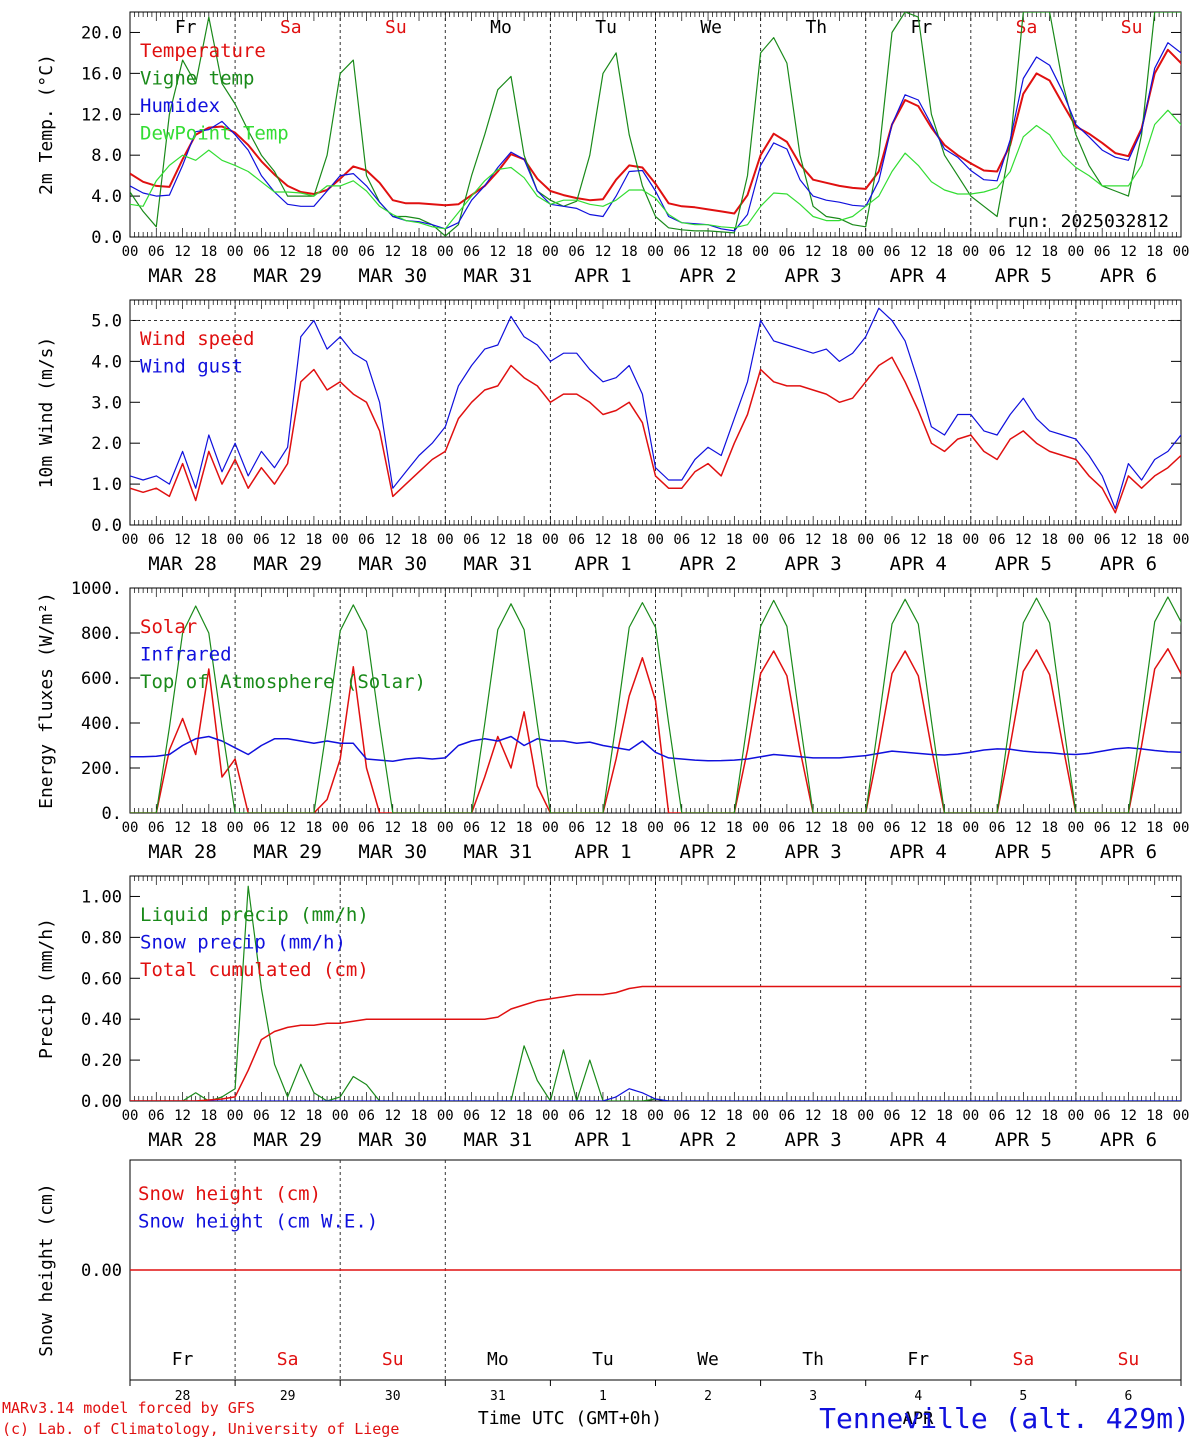 Image resolution: width=1194 pixels, height=1440 pixels. What do you see at coordinates (180, 106) in the screenshot?
I see `legend-entry: Humidex` at bounding box center [180, 106].